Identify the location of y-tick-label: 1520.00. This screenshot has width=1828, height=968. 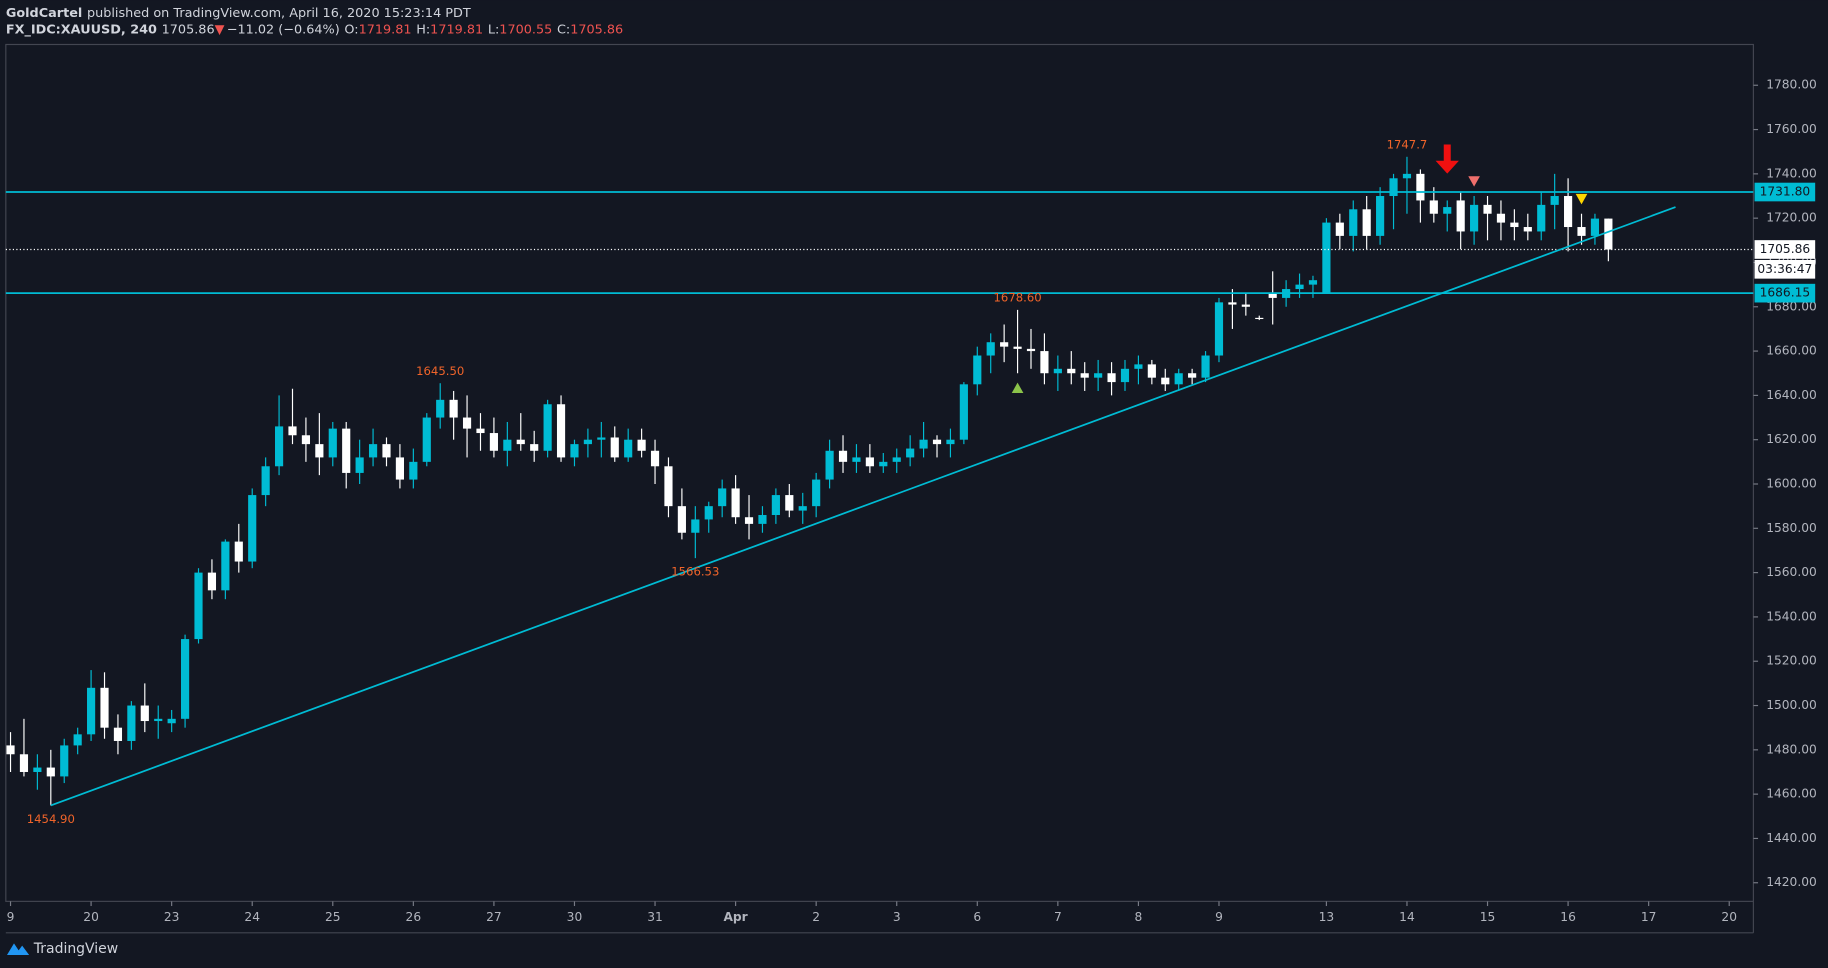
(1791, 661).